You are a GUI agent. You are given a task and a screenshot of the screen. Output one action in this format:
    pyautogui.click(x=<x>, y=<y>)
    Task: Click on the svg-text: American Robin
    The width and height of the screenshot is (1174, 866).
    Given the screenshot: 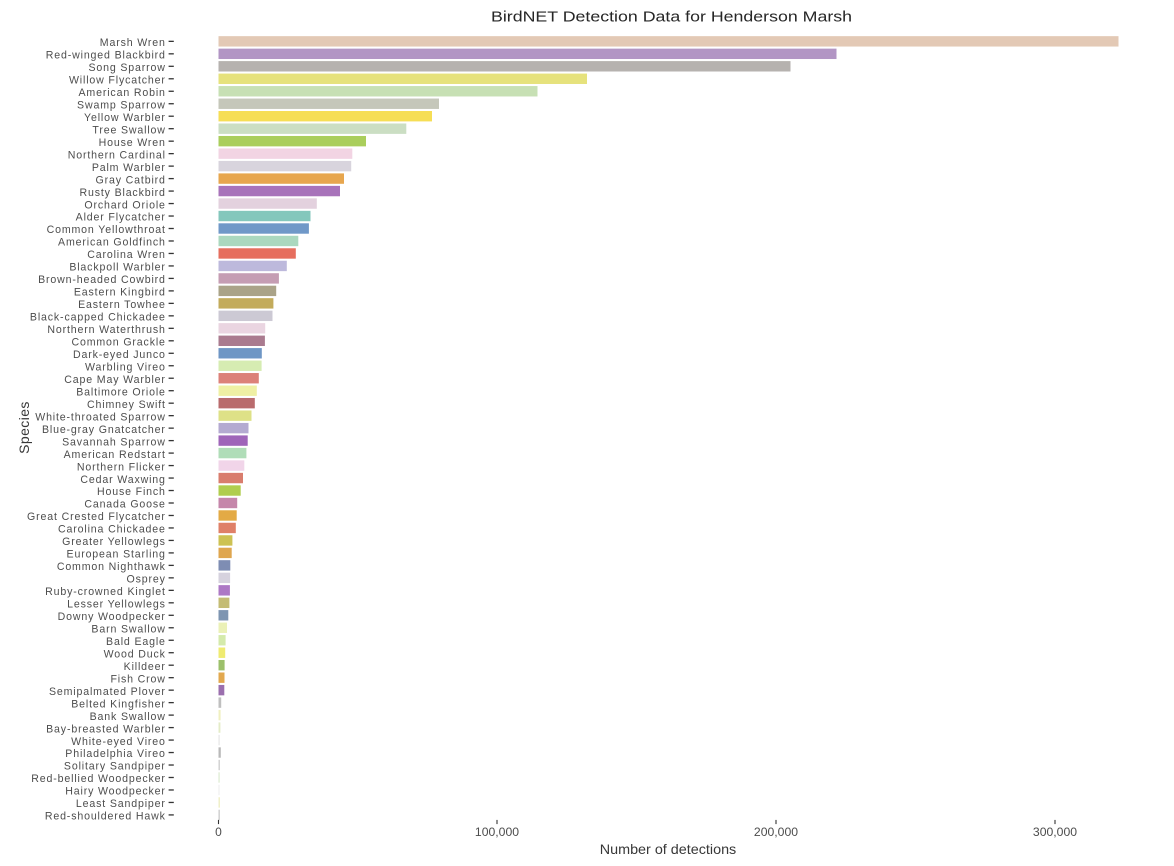 What is the action you would take?
    pyautogui.click(x=122, y=93)
    